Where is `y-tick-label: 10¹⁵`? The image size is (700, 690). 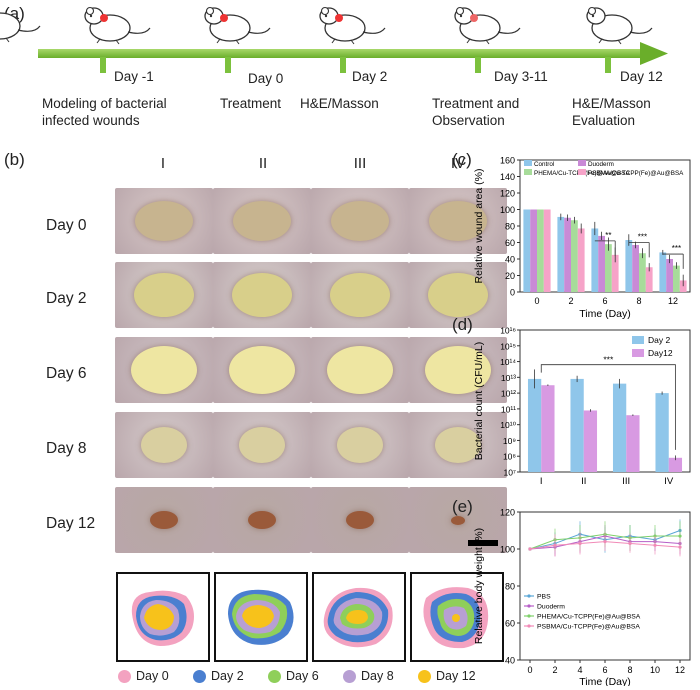
y-tick-label: 10¹⁵ is located at coordinates (508, 346).